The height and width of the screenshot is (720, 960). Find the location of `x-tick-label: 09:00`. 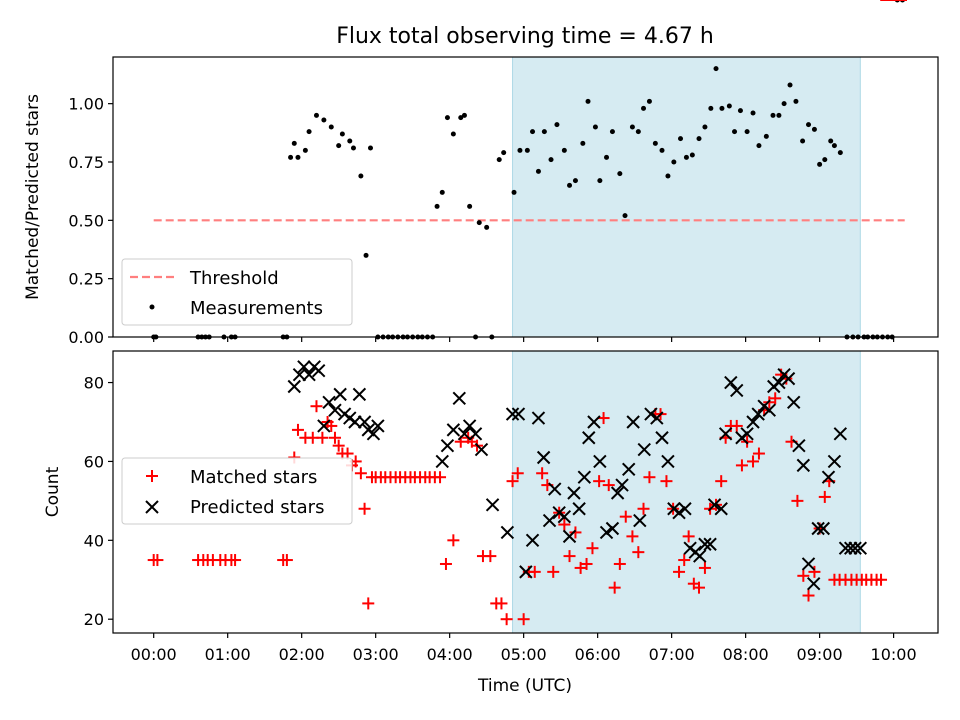

x-tick-label: 09:00 is located at coordinates (820, 654).